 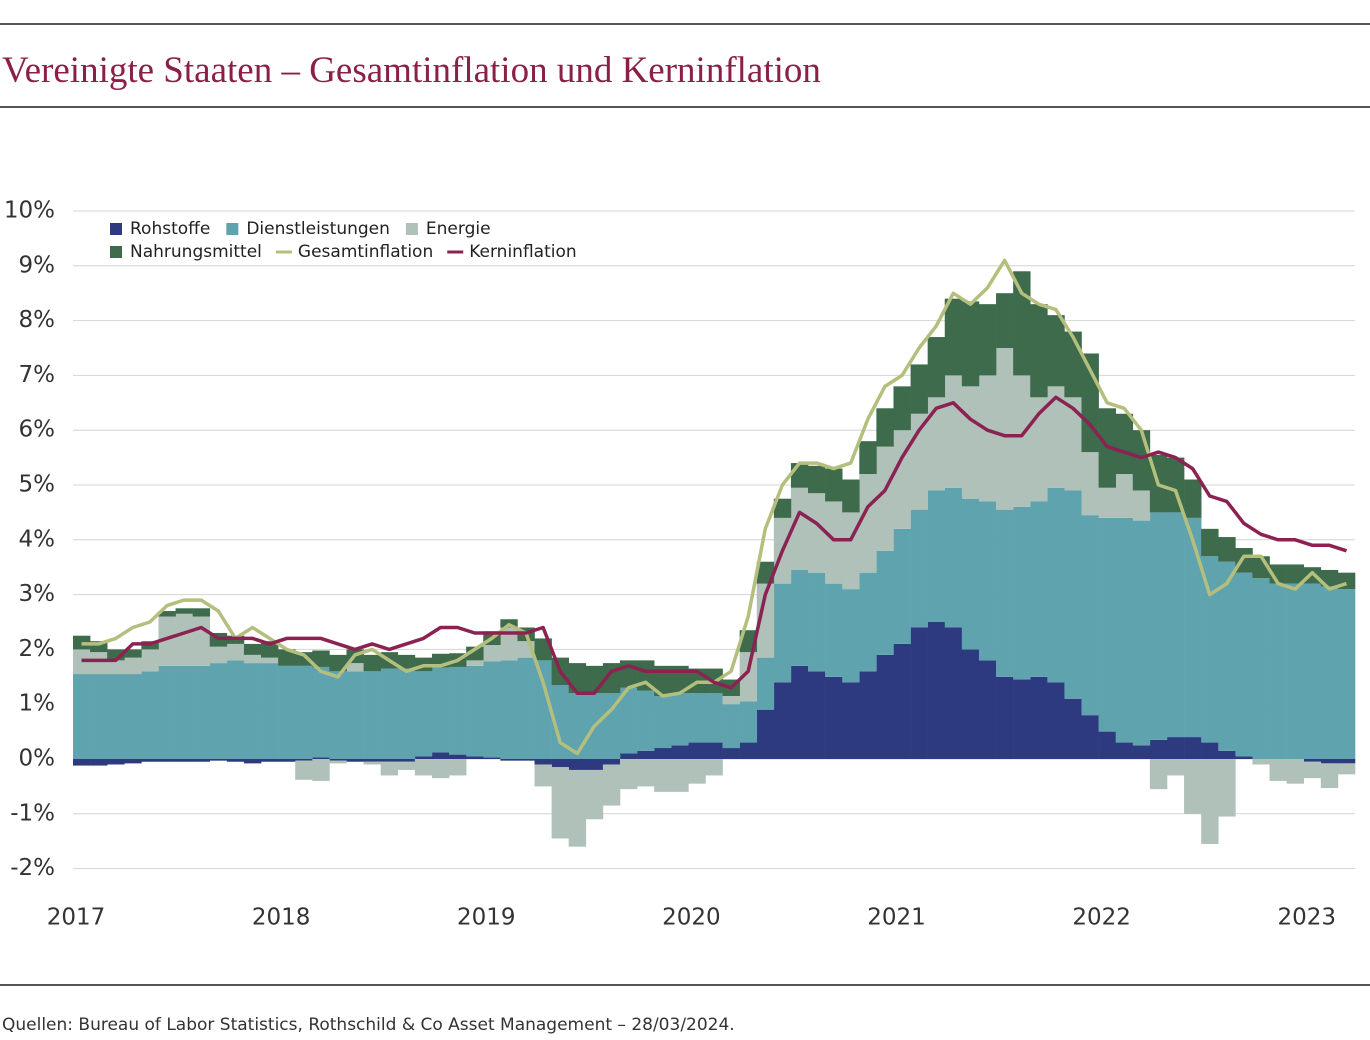 What do you see at coordinates (37, 265) in the screenshot?
I see `y-tick-label: 9%` at bounding box center [37, 265].